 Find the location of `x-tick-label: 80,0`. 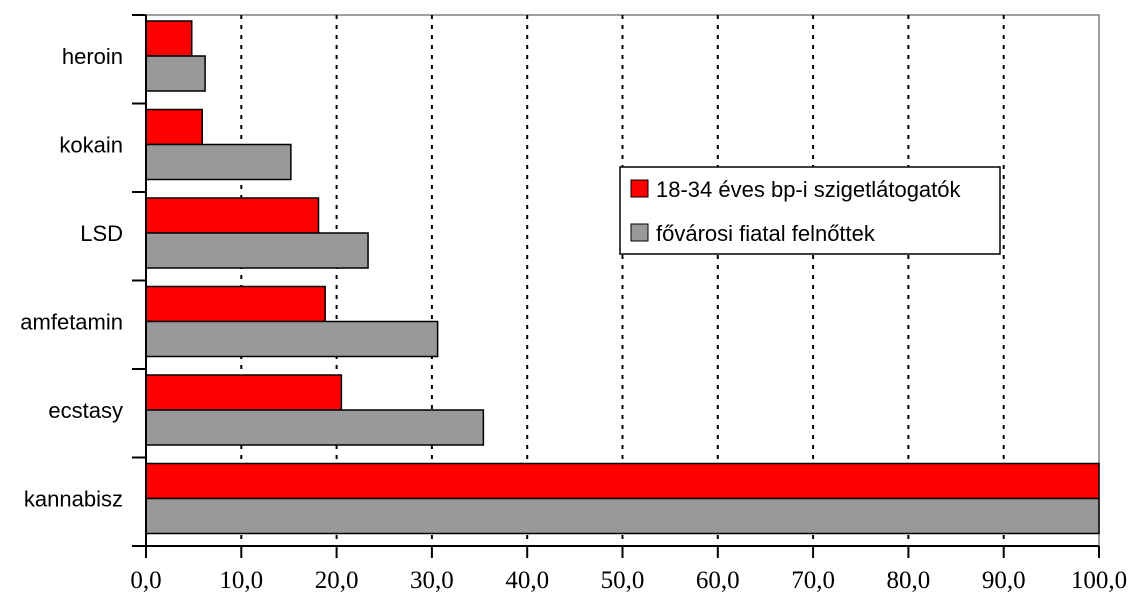

x-tick-label: 80,0 is located at coordinates (909, 580).